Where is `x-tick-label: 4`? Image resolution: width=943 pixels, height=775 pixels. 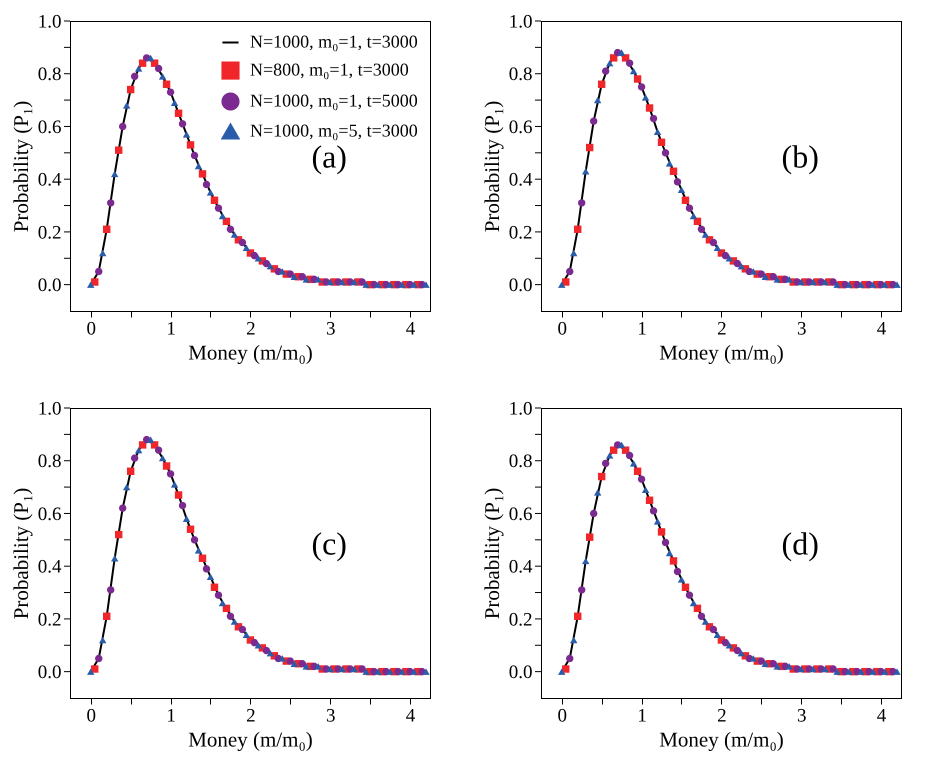 x-tick-label: 4 is located at coordinates (881, 716).